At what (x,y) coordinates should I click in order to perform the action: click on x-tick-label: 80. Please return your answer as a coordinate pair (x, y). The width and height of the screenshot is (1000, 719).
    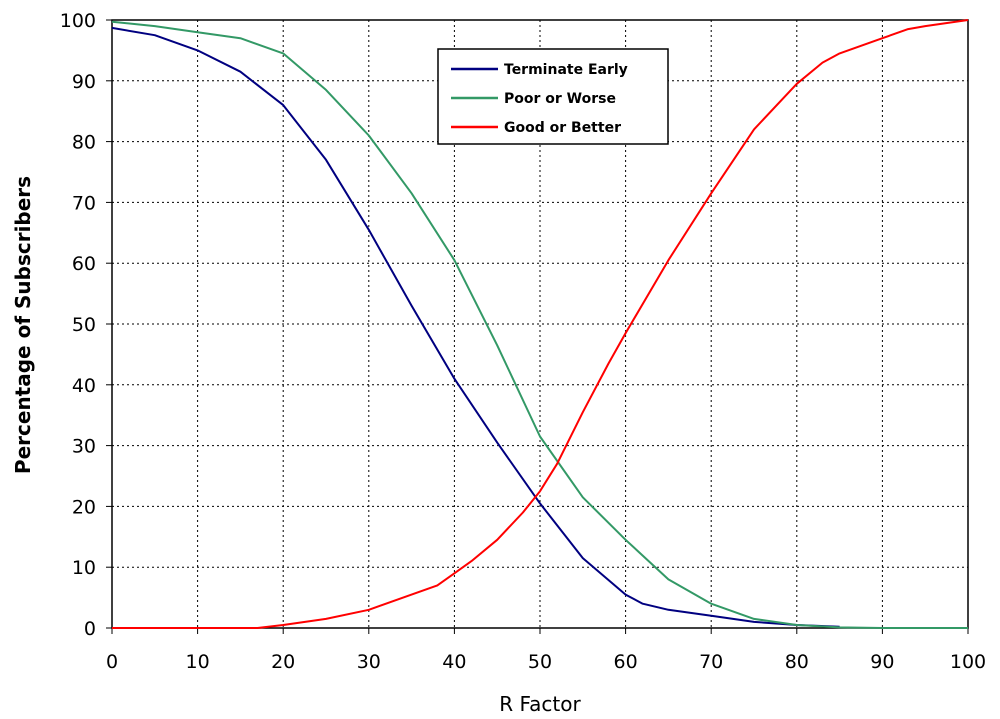
    Looking at the image, I should click on (797, 662).